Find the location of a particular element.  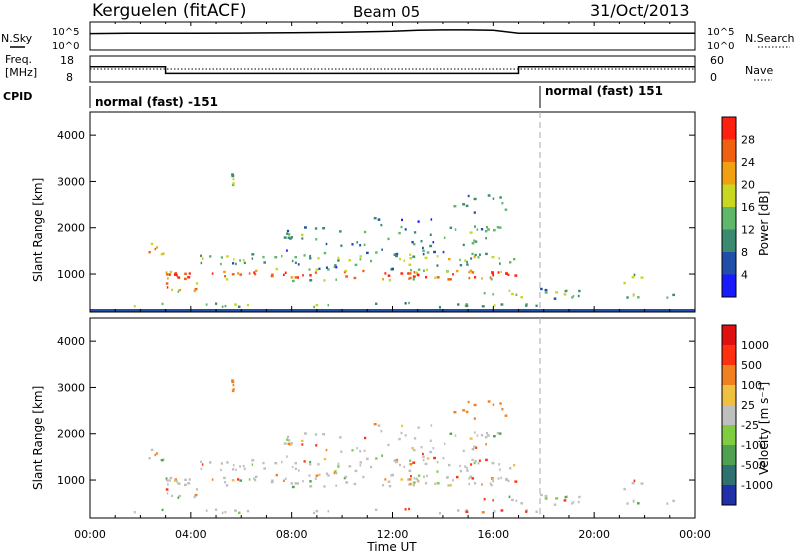

colorbar-tick-label: 16 is located at coordinates (748, 207).